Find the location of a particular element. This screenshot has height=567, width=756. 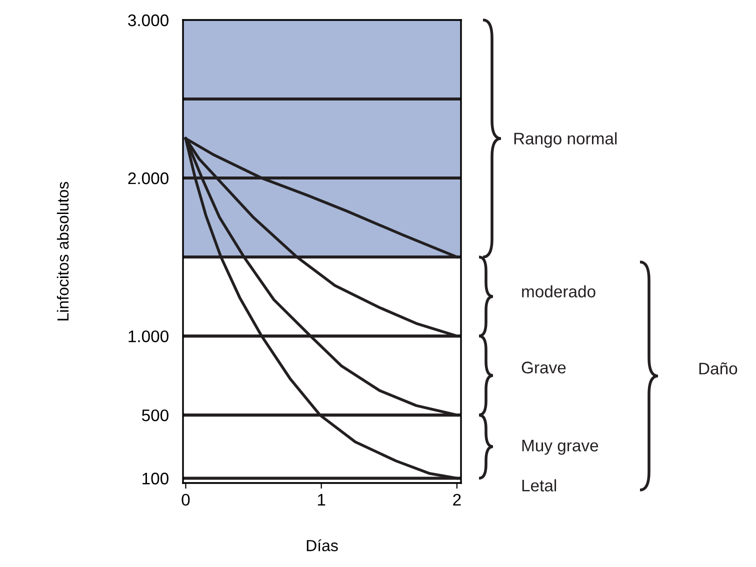

y-tick-label: 500 is located at coordinates (155, 415).